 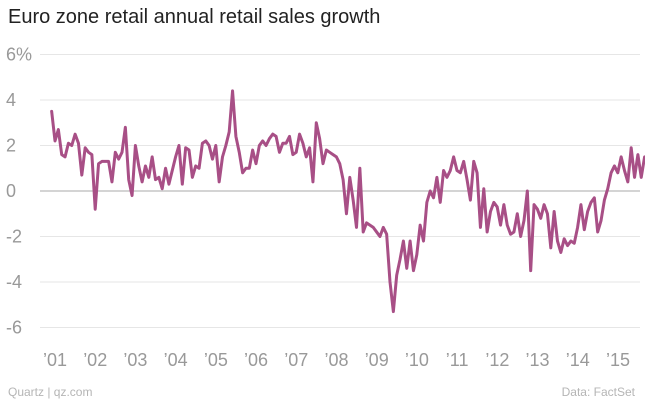 What do you see at coordinates (11, 191) in the screenshot?
I see `y-tick-label: 0` at bounding box center [11, 191].